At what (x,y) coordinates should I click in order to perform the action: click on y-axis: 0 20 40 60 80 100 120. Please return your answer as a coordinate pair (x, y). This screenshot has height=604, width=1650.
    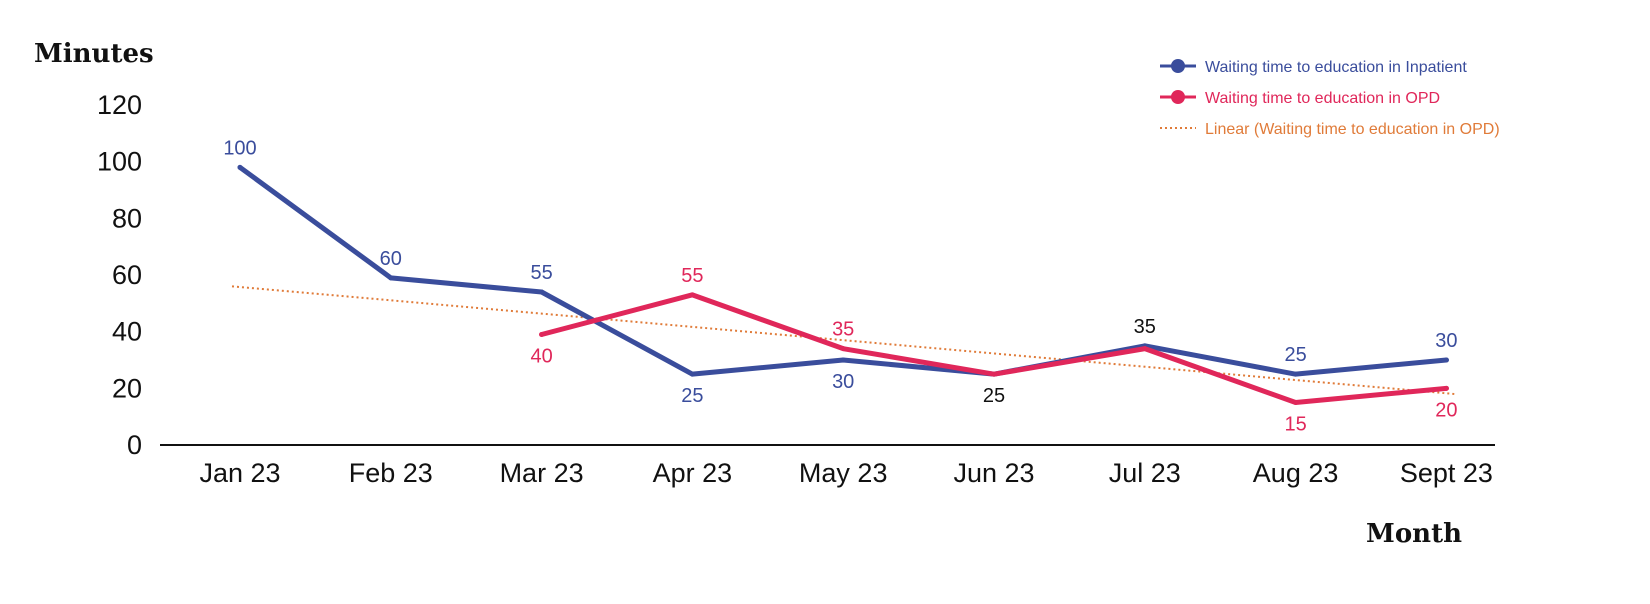
    Looking at the image, I should click on (119, 275).